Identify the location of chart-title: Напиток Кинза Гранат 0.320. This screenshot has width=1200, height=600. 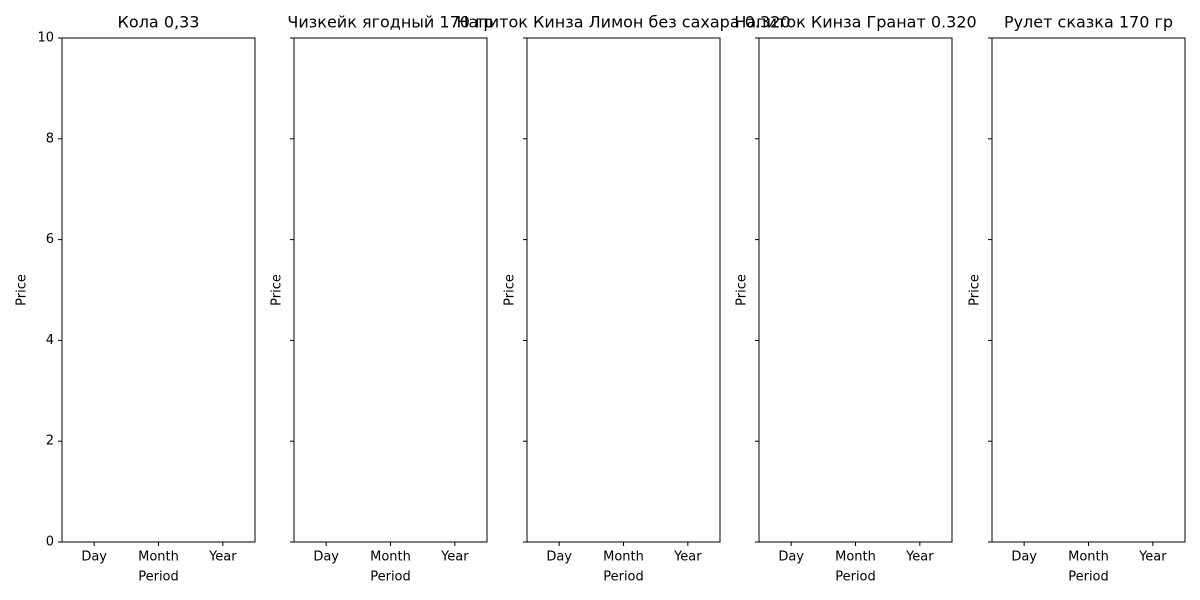
(855, 22).